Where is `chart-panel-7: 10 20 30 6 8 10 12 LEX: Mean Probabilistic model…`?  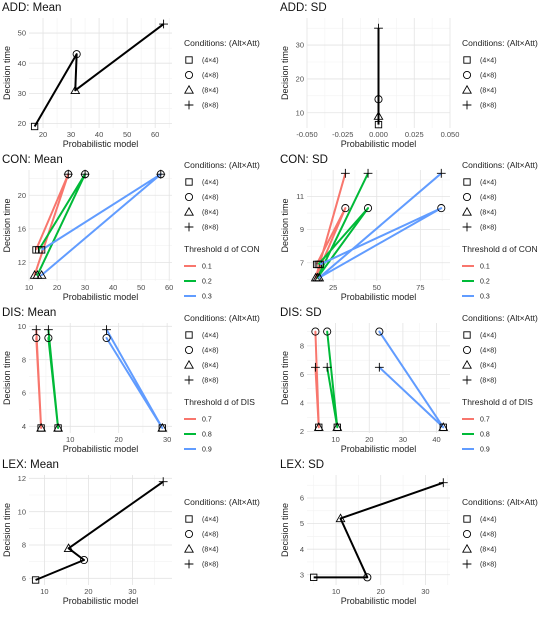
chart-panel-7: 10 20 30 6 8 10 12 LEX: Mean Probabilistic model… is located at coordinates (131, 532).